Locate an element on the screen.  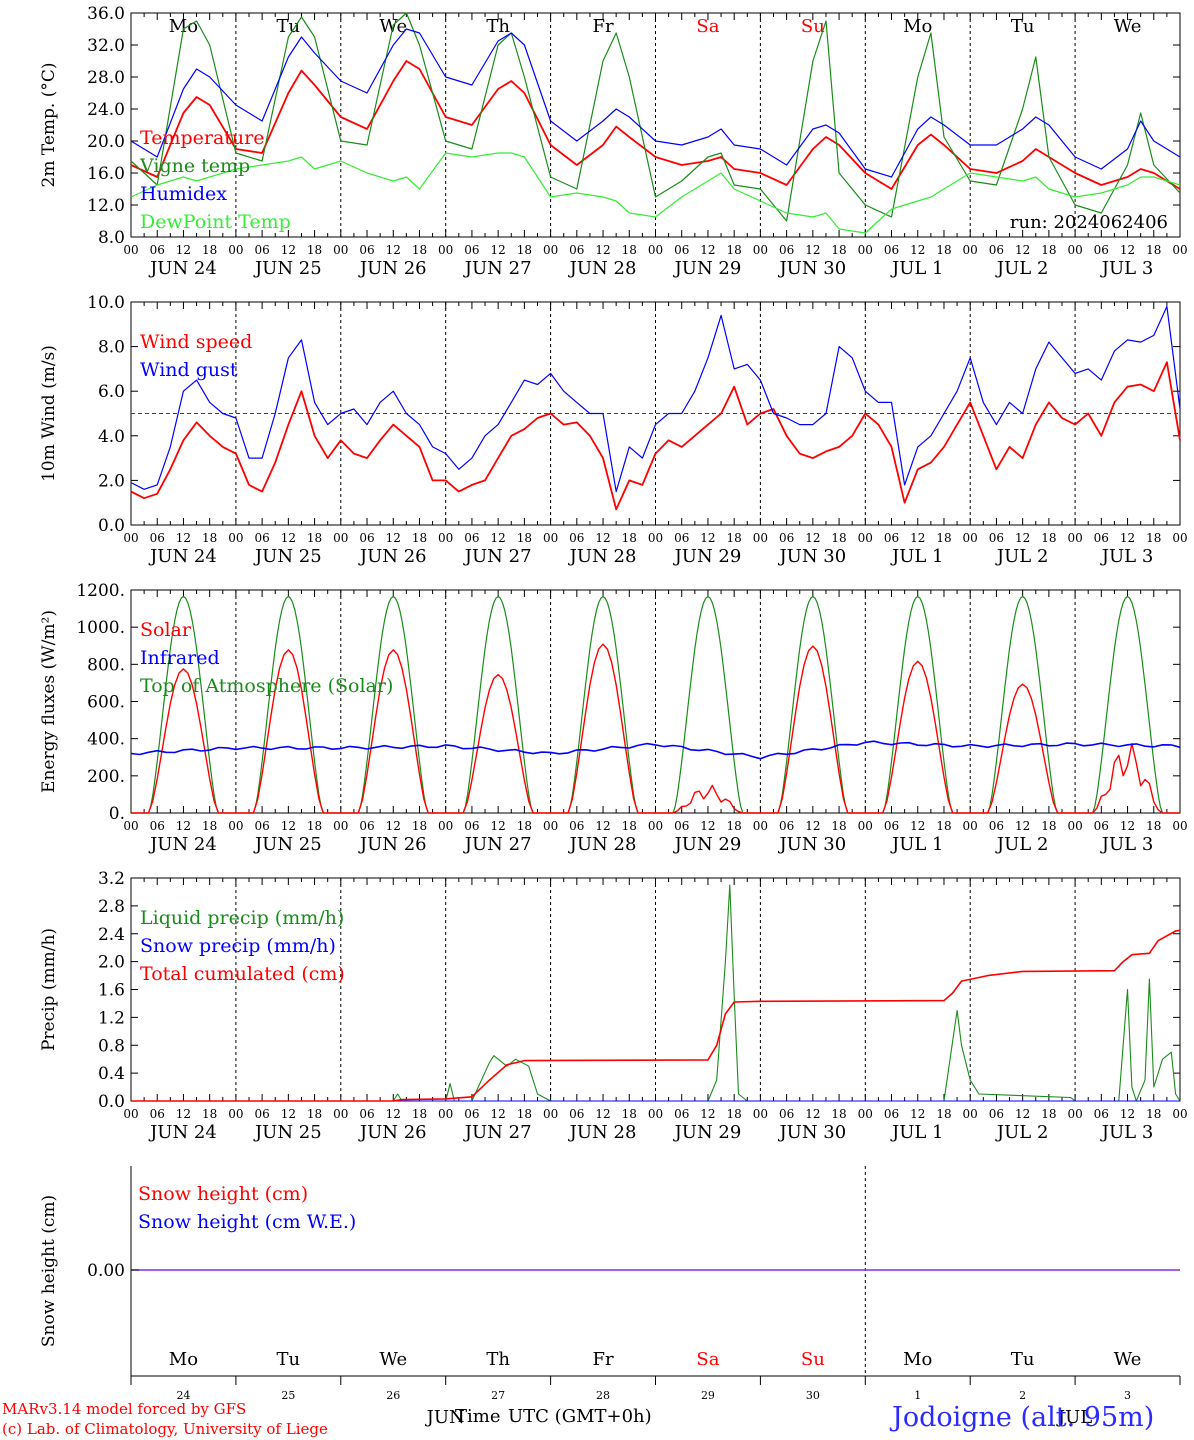
y-tick-label: 0. is located at coordinates (117, 814).